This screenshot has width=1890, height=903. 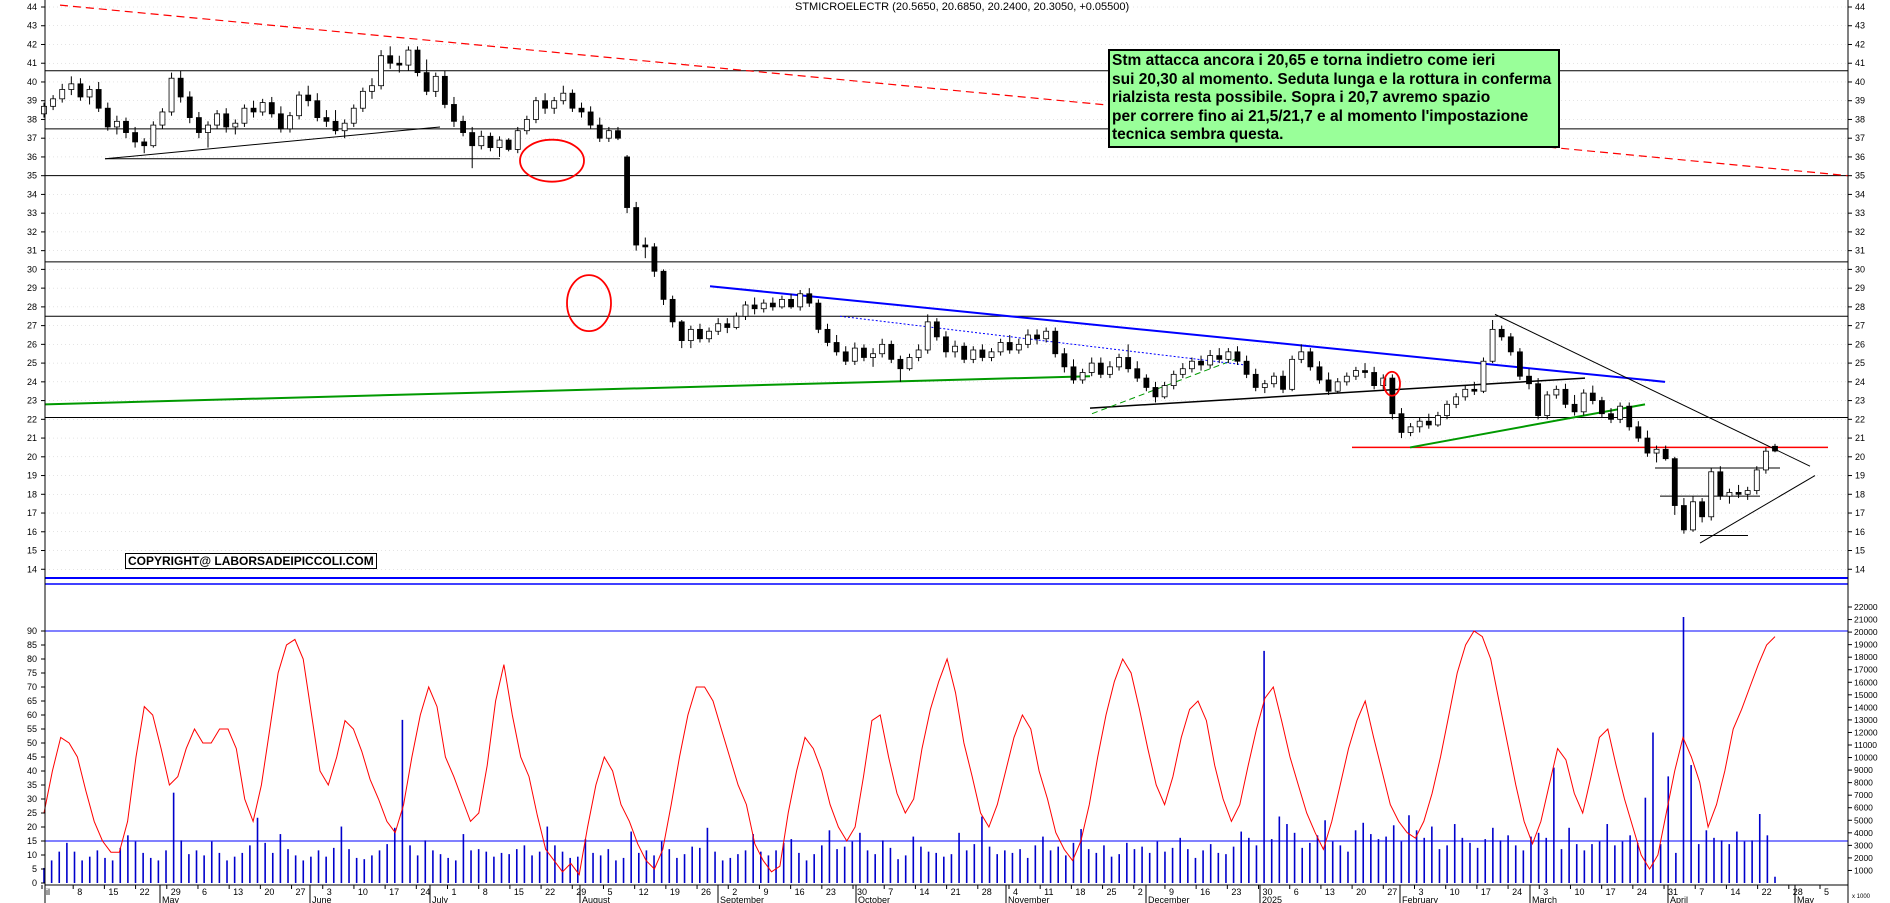 What do you see at coordinates (32, 138) in the screenshot?
I see `y-tick-label: 37` at bounding box center [32, 138].